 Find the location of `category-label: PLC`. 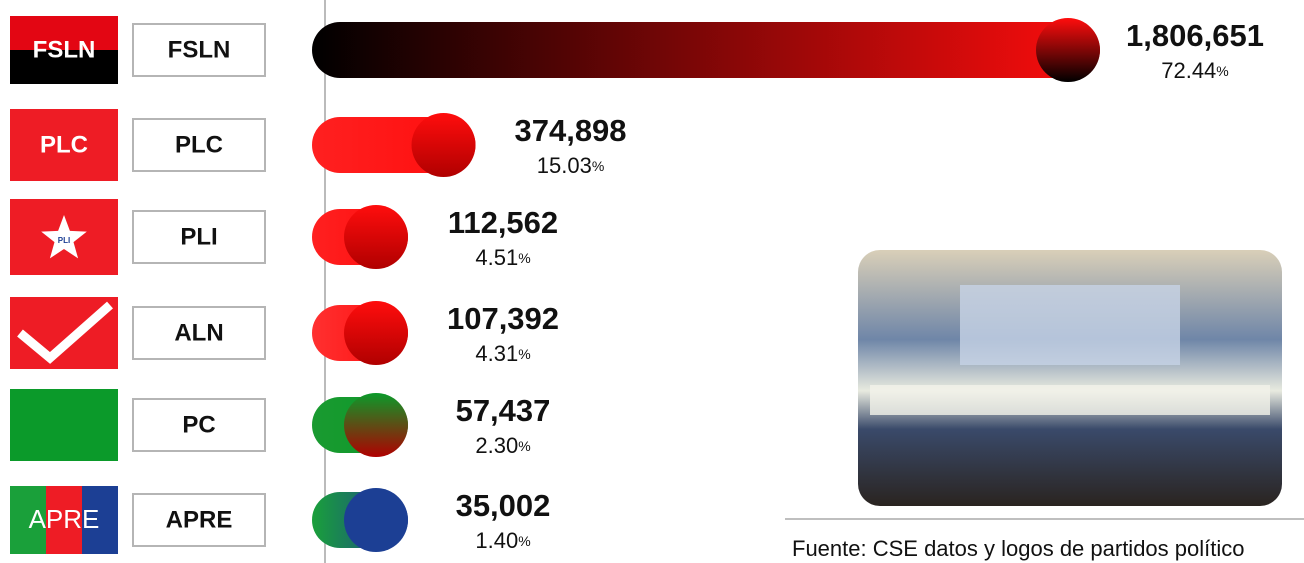

category-label: PLC is located at coordinates (199, 144).